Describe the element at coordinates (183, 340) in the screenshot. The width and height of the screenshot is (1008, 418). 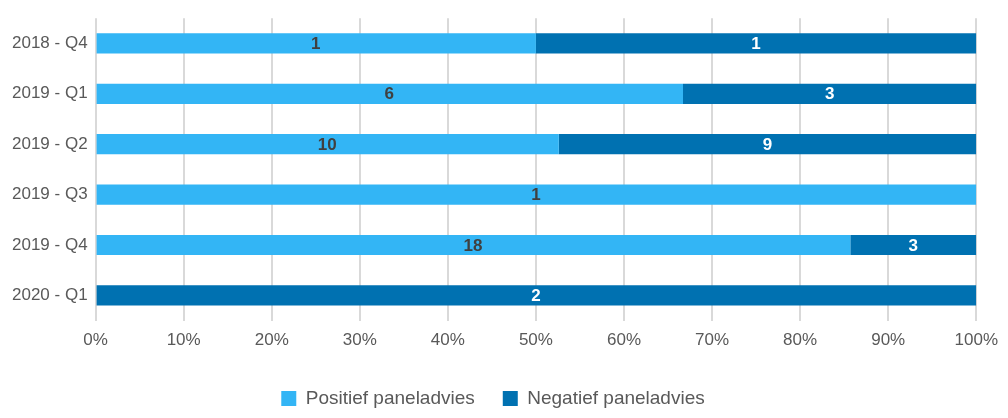
I see `x-tick-label: 10%` at that location.